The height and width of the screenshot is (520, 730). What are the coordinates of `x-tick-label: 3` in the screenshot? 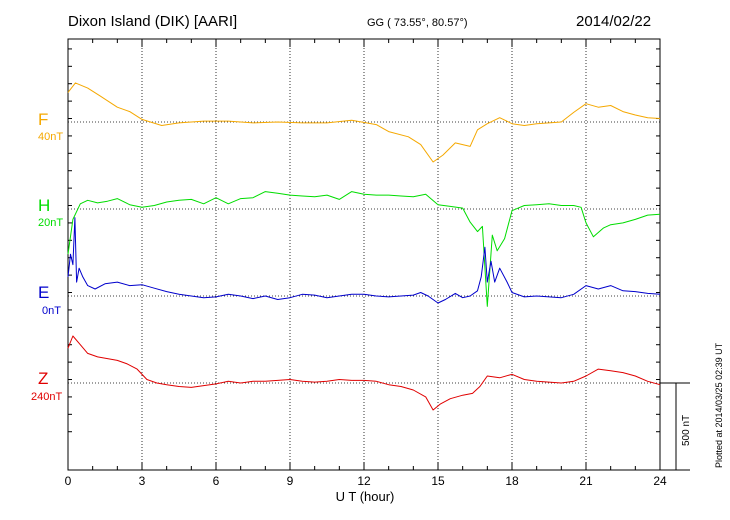 It's located at (142, 481).